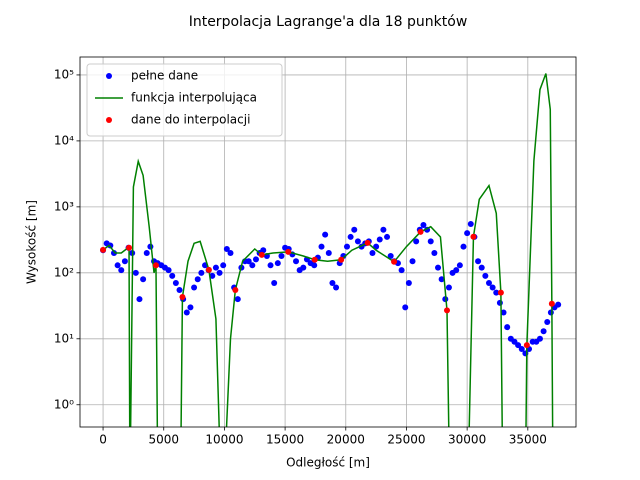 The height and width of the screenshot is (480, 640). Describe the element at coordinates (32, 242) in the screenshot. I see `y-axis-label: Wysokość [m]` at that location.